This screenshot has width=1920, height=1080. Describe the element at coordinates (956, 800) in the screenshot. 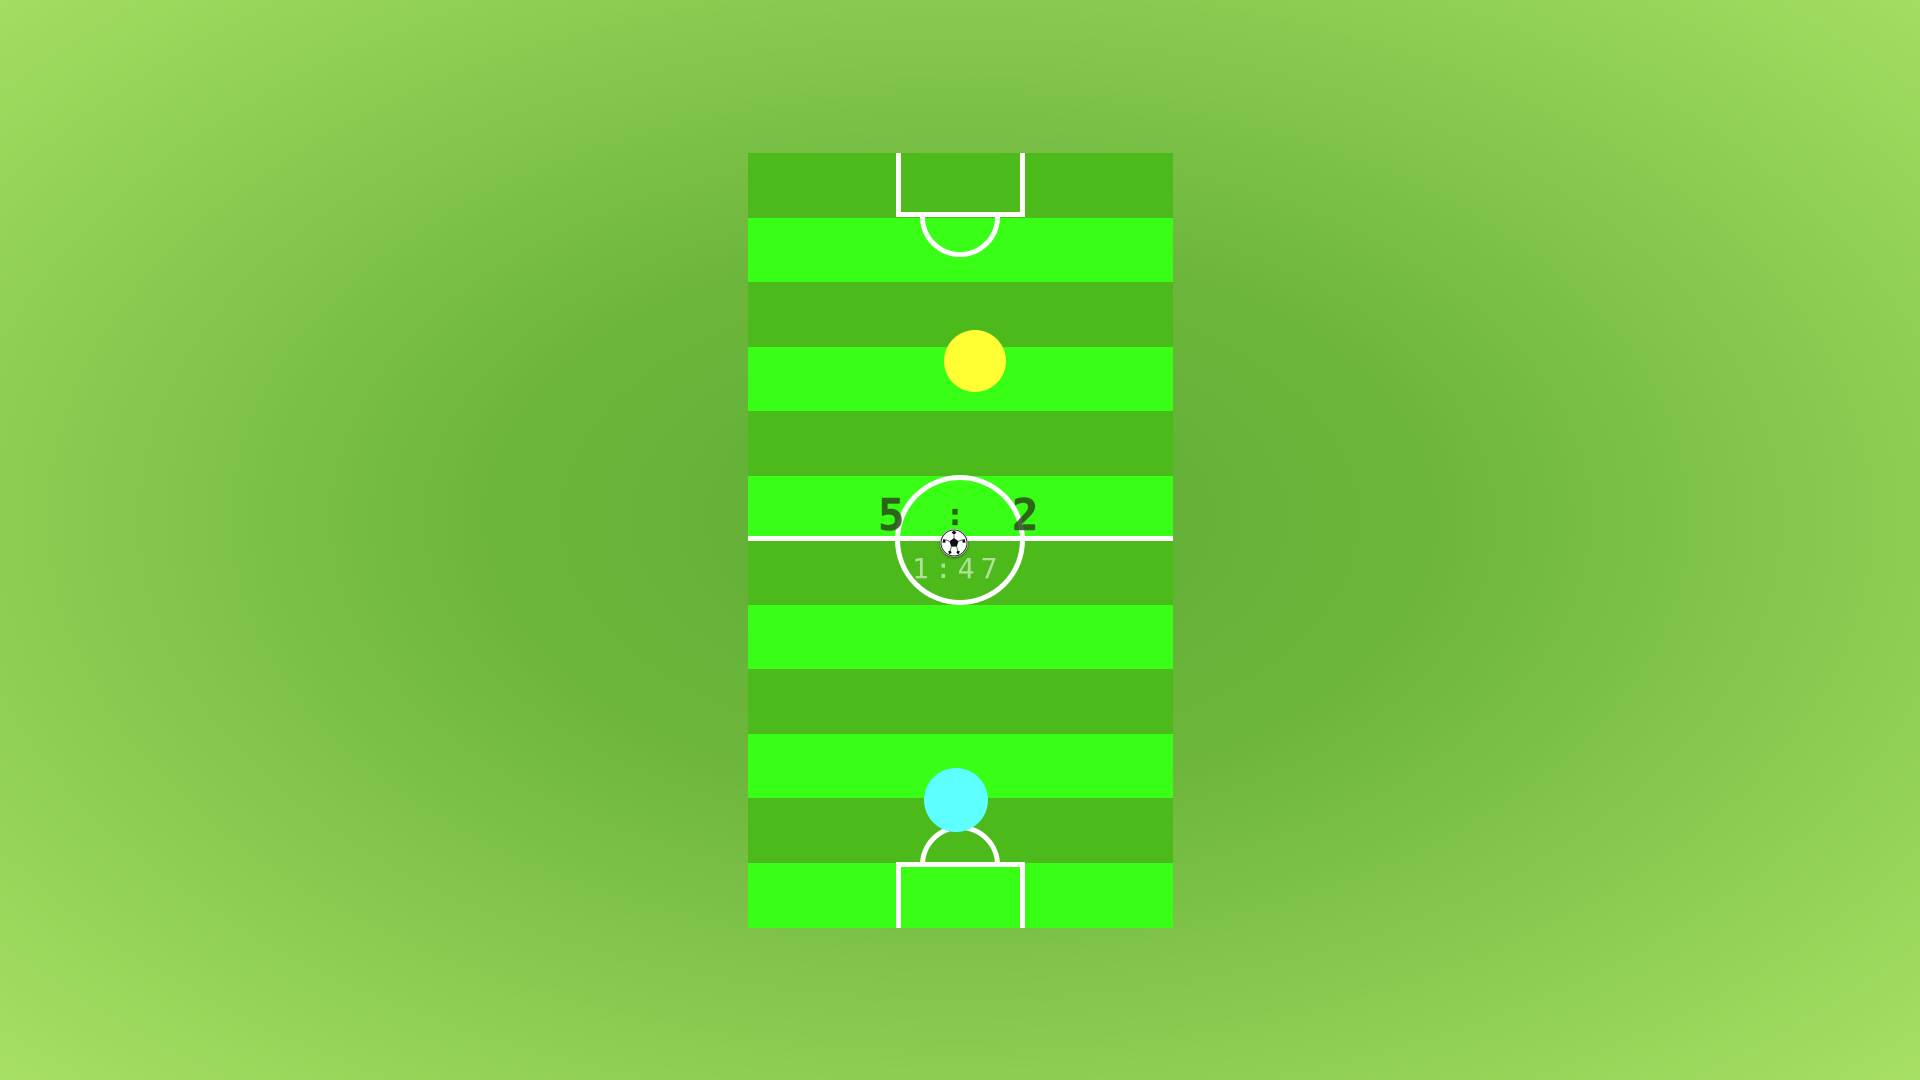

I see `bottom-player-token` at that location.